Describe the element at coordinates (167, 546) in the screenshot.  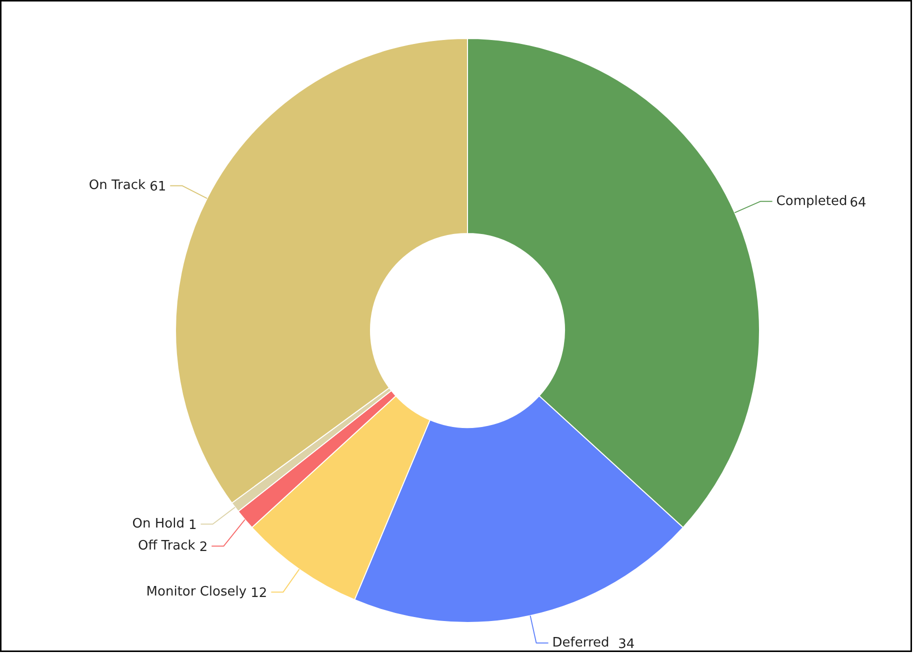
I see `slice-label: Off Track` at that location.